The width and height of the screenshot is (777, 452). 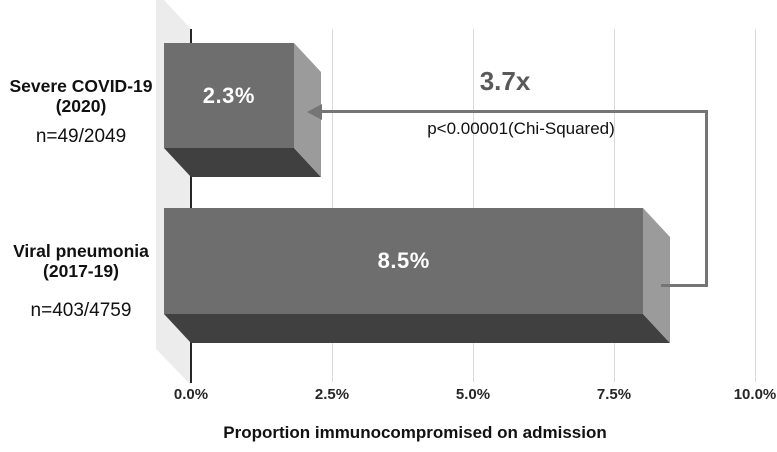 I want to click on x-tick-label: 0.0%, so click(x=191, y=394).